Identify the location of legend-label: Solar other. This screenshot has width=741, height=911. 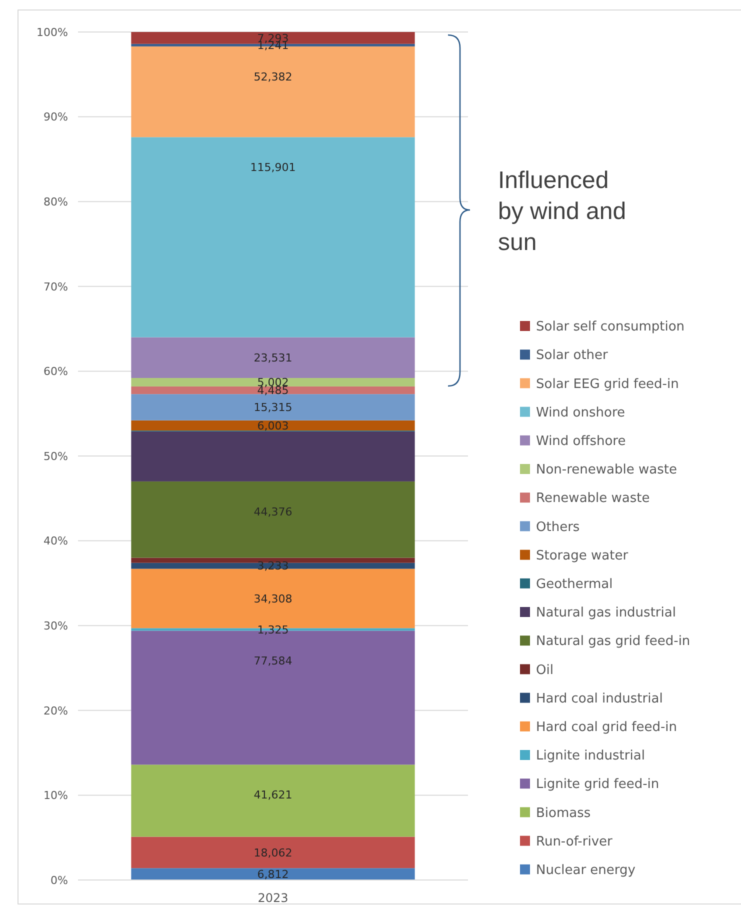
(572, 356).